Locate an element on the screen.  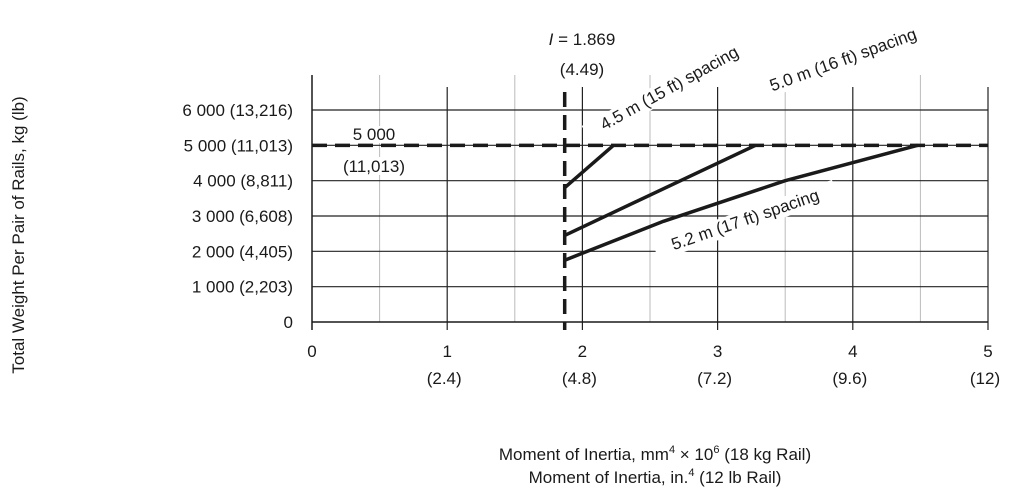
reference-vertical-label: I = 1.869 is located at coordinates (582, 39).